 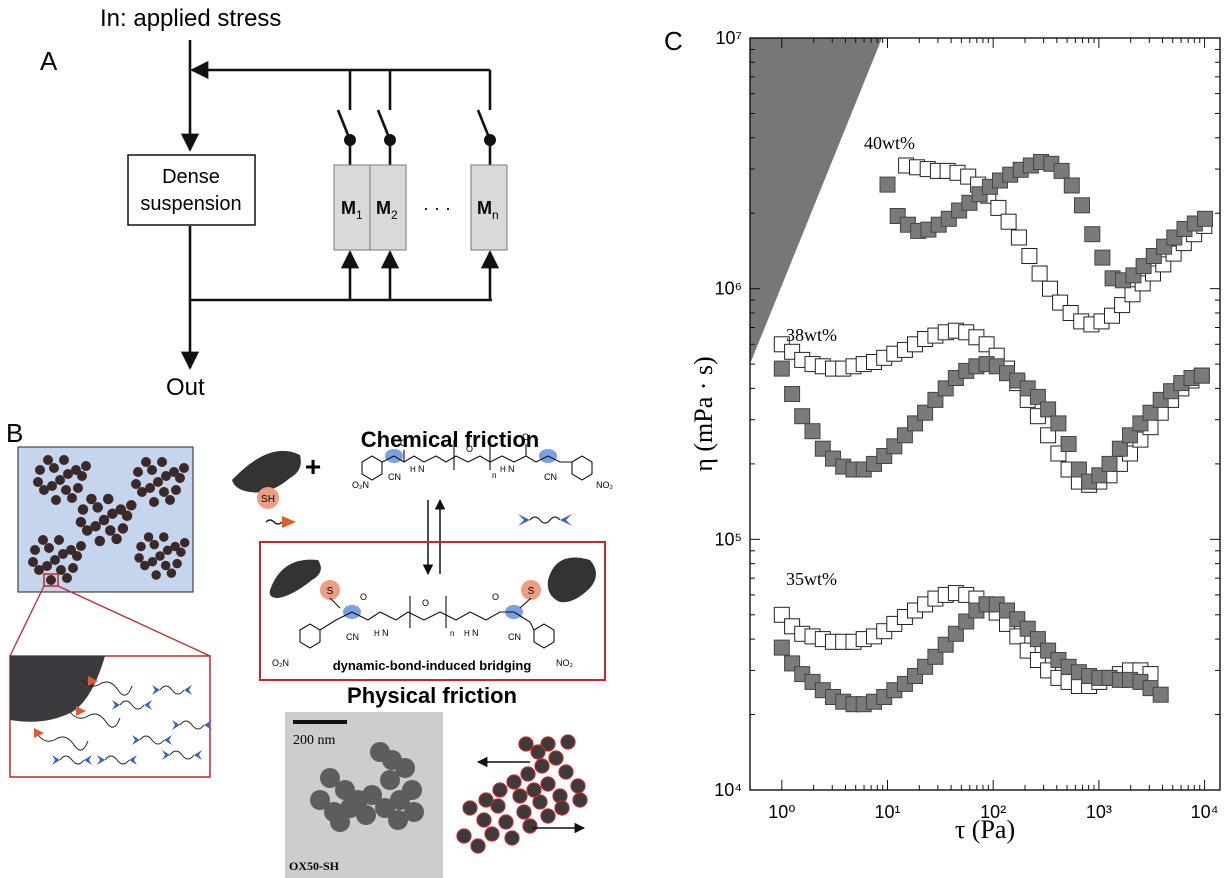 I want to click on open-marker, so click(x=1008, y=221).